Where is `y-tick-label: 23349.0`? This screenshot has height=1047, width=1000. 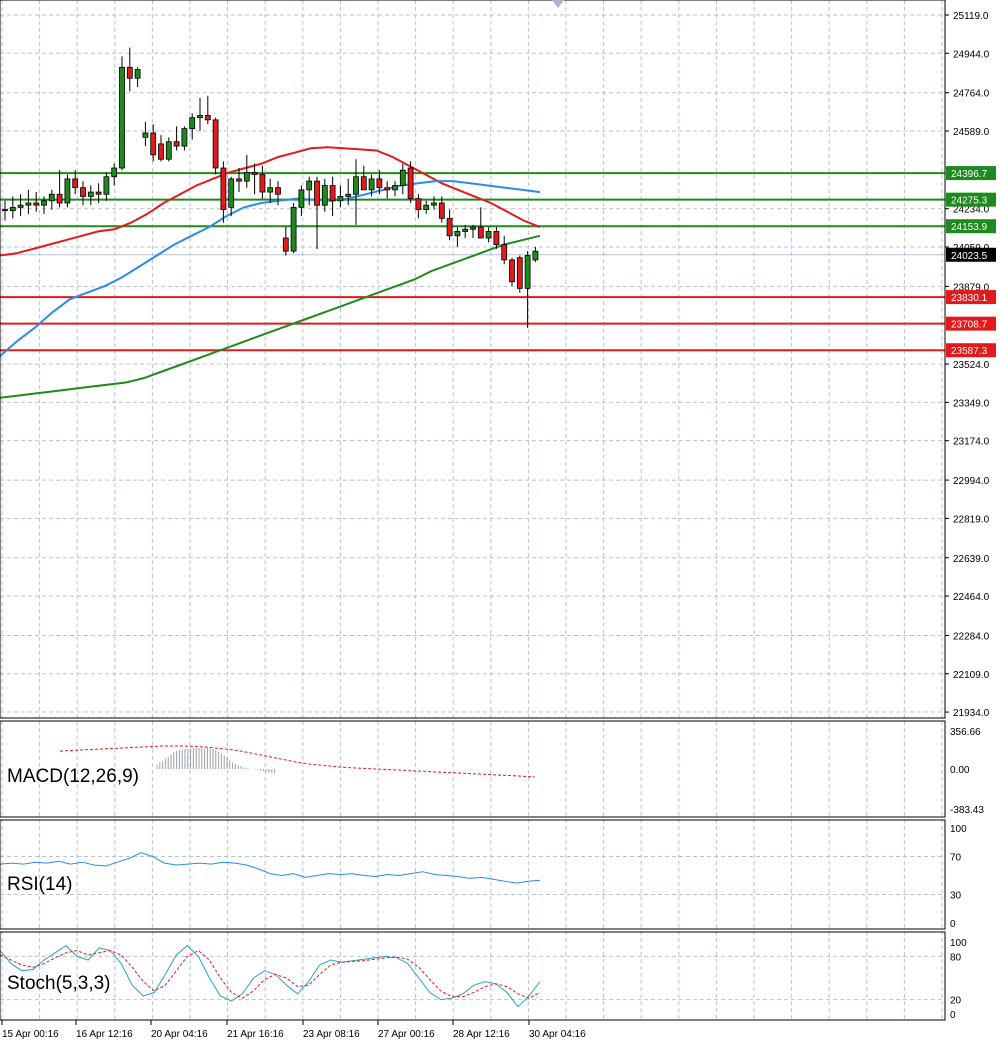 y-tick-label: 23349.0 is located at coordinates (971, 403).